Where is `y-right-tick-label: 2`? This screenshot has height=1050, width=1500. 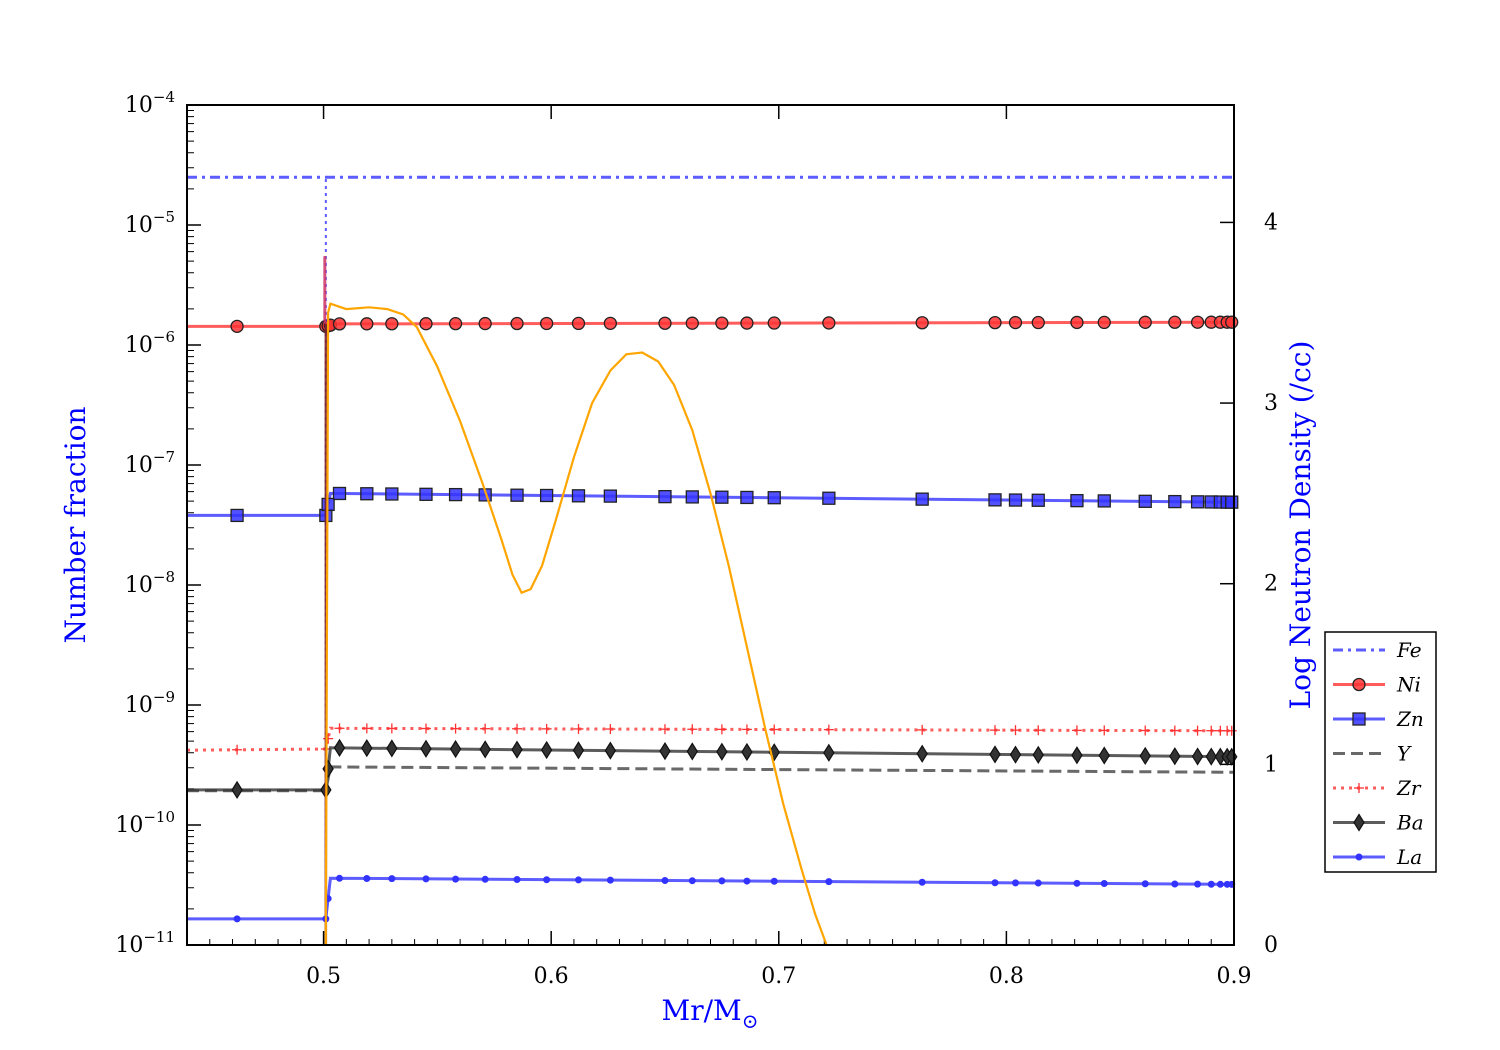 y-right-tick-label: 2 is located at coordinates (1271, 584).